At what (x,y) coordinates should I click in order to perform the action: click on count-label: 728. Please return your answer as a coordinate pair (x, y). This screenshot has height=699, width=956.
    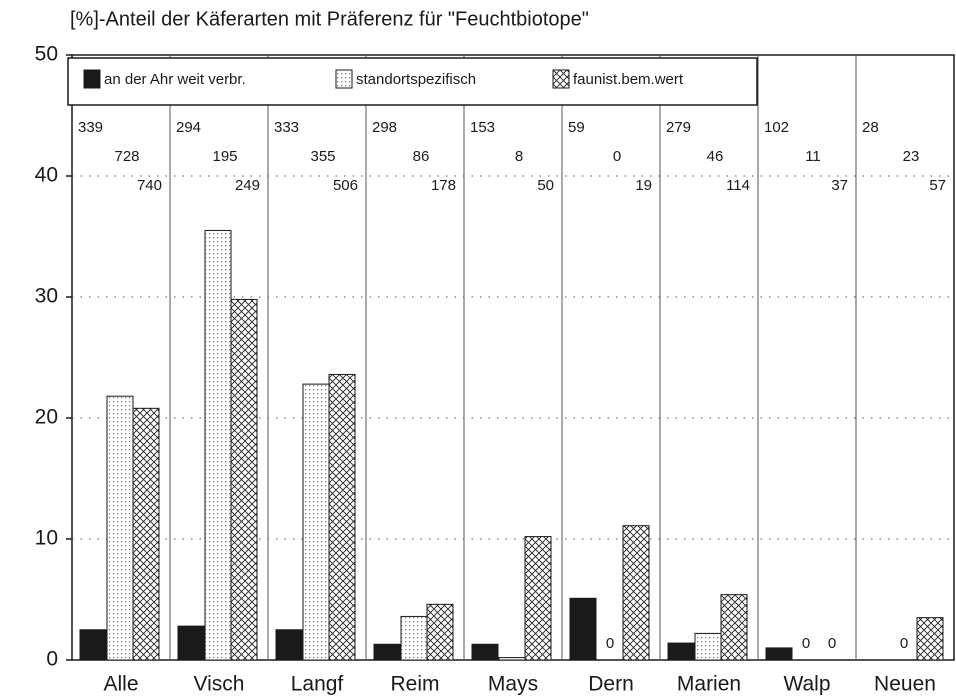
    Looking at the image, I should click on (126, 156).